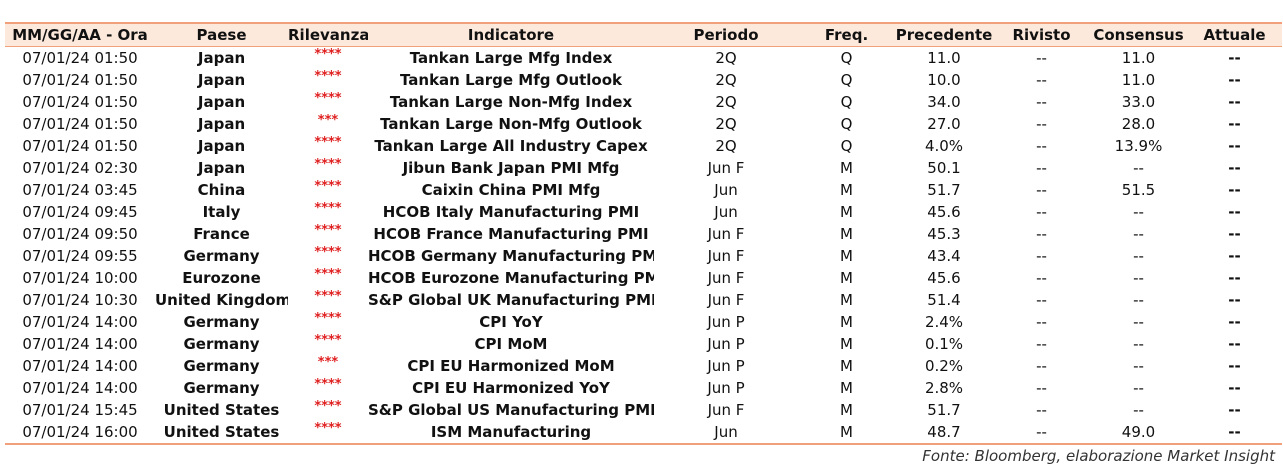 The image size is (1283, 469). What do you see at coordinates (944, 212) in the screenshot?
I see `table-cell: 45.6` at bounding box center [944, 212].